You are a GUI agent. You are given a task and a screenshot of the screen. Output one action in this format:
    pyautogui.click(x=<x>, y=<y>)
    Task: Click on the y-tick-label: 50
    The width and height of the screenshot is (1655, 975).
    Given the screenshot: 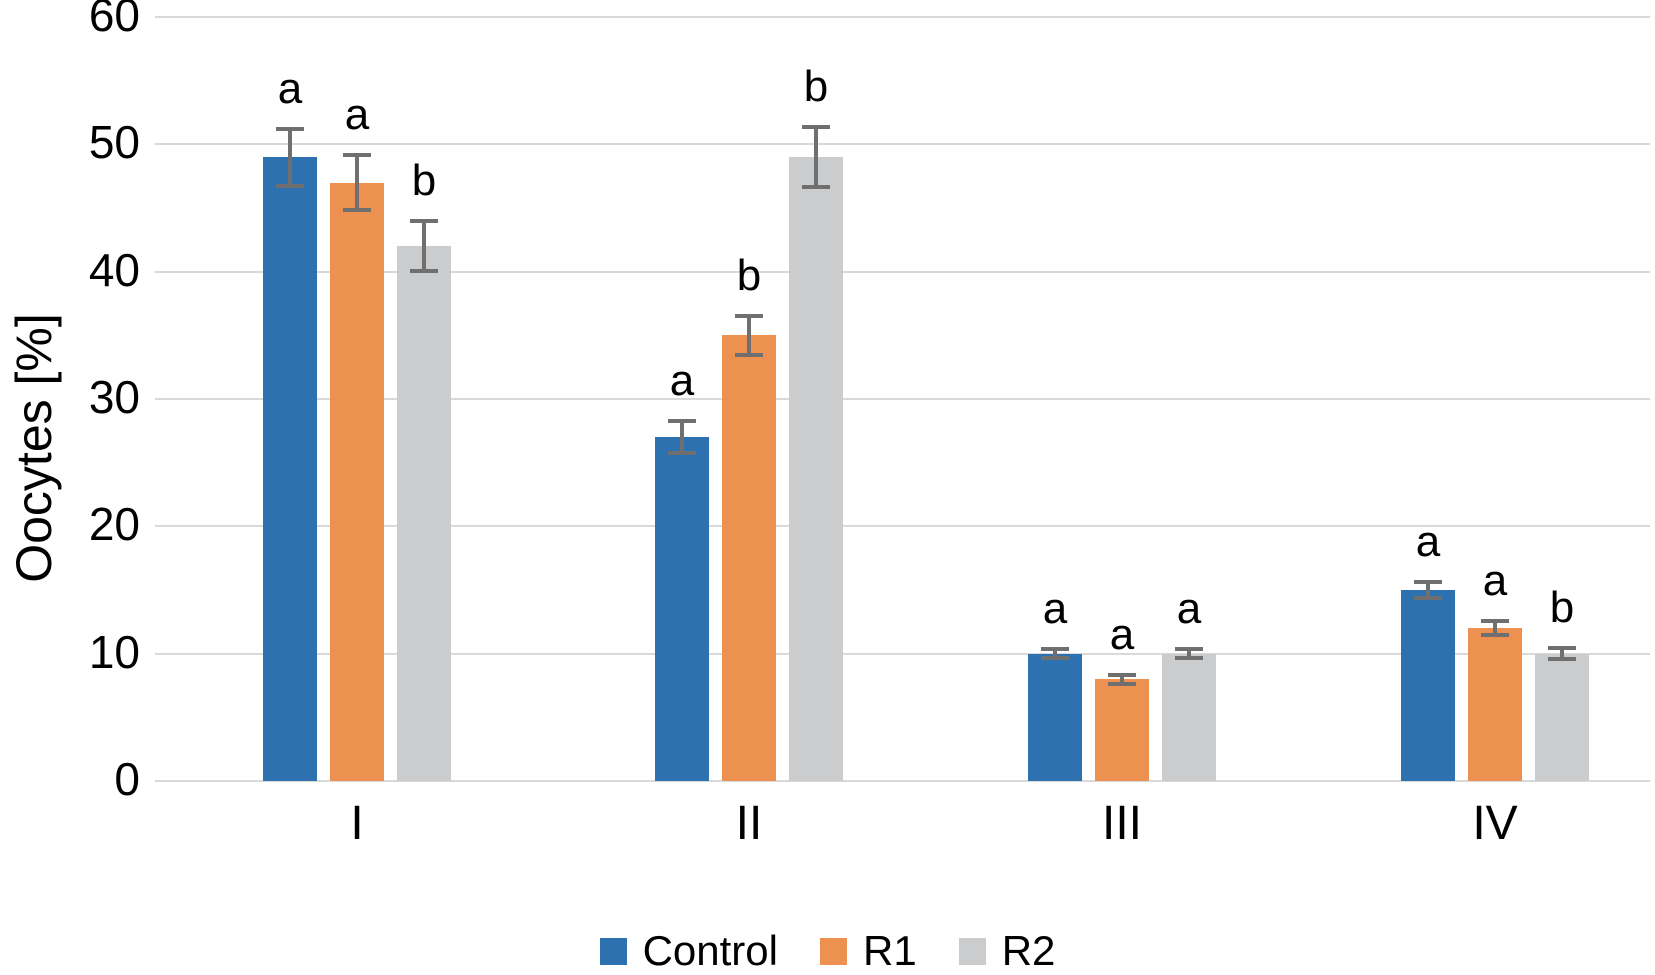 What is the action you would take?
    pyautogui.click(x=114, y=142)
    